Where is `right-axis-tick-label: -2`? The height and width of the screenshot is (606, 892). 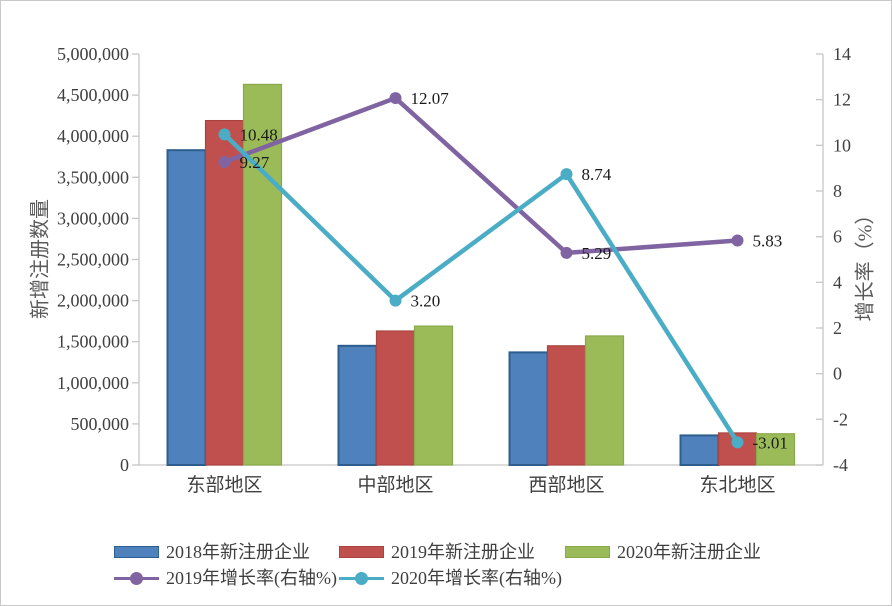 right-axis-tick-label: -2 is located at coordinates (840, 419).